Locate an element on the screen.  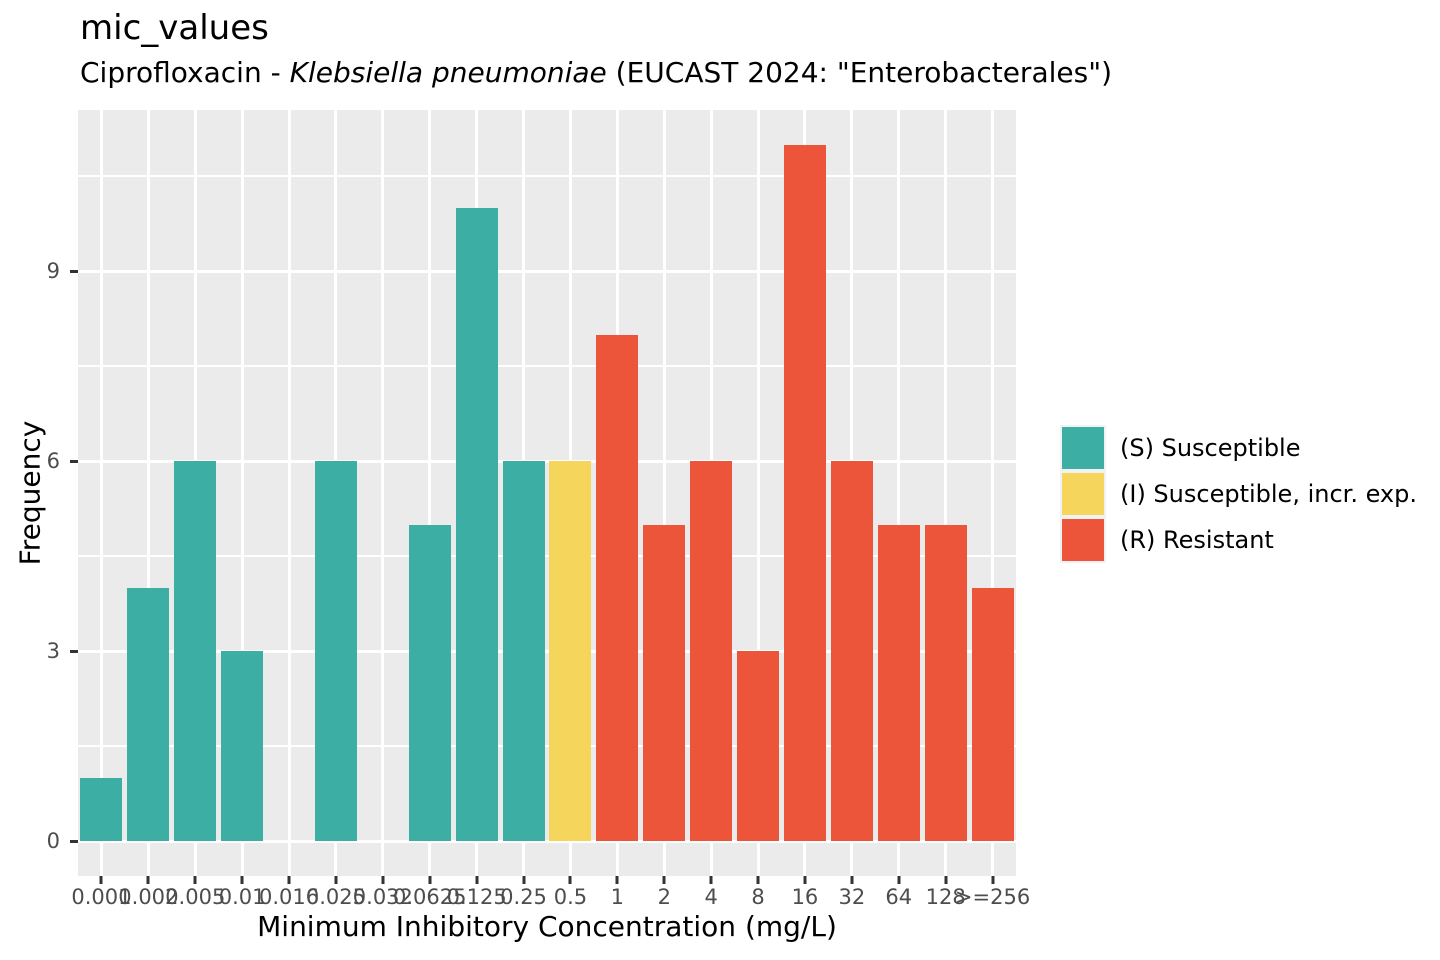
x-tick-label: 0.016 is located at coordinates (289, 897).